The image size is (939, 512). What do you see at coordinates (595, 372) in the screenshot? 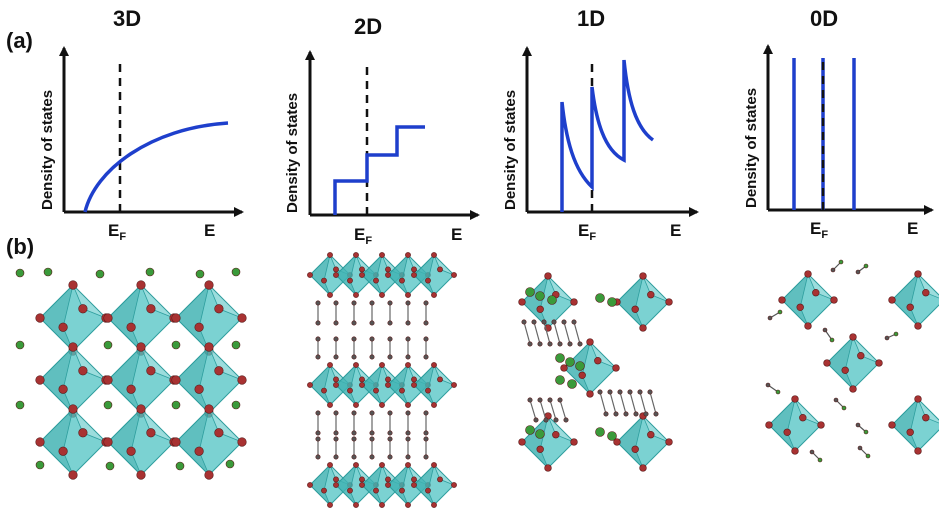
I see `structure-1d-chains` at bounding box center [595, 372].